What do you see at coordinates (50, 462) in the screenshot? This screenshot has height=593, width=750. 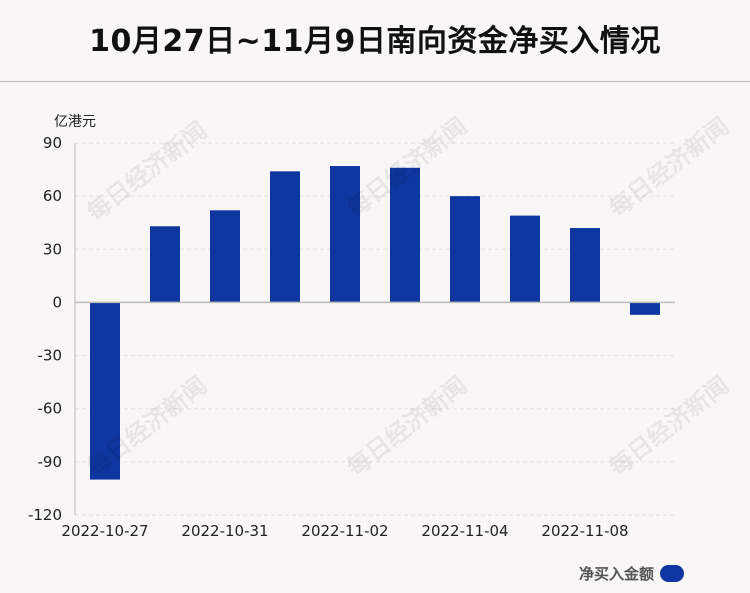 I see `y-tick-label: -90` at bounding box center [50, 462].